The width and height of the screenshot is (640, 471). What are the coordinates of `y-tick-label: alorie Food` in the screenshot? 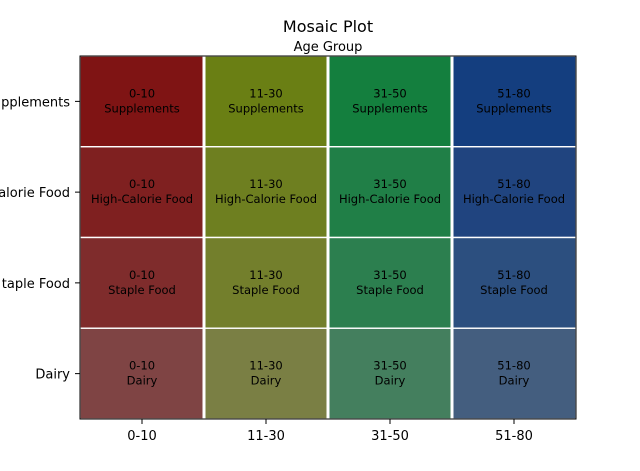 It's located at (35, 193).